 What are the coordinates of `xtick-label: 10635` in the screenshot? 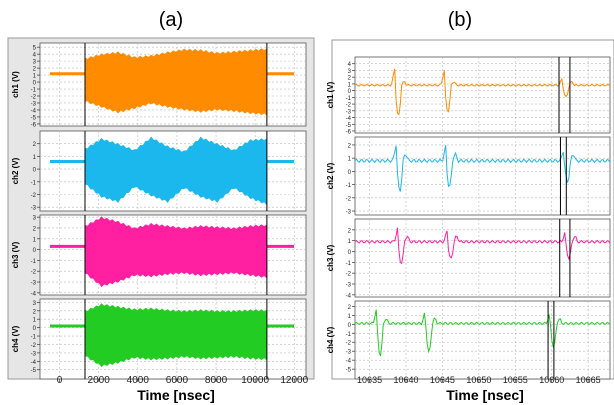 It's located at (369, 380).